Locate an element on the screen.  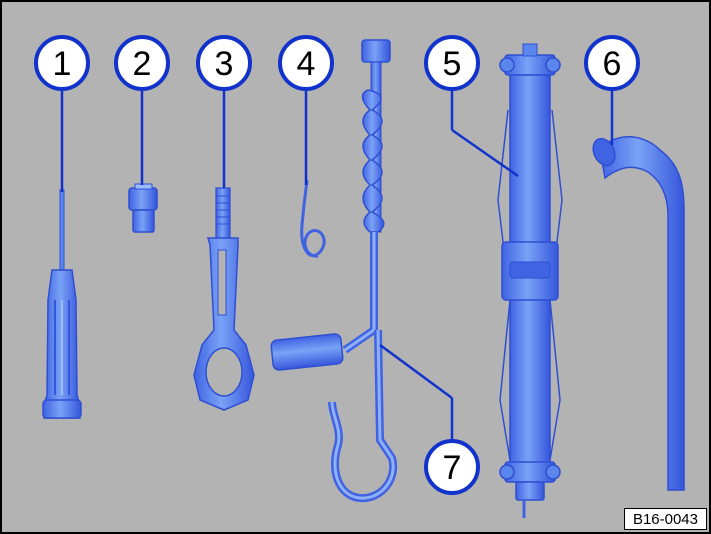
callout-7-label: 7 is located at coordinates (452, 468).